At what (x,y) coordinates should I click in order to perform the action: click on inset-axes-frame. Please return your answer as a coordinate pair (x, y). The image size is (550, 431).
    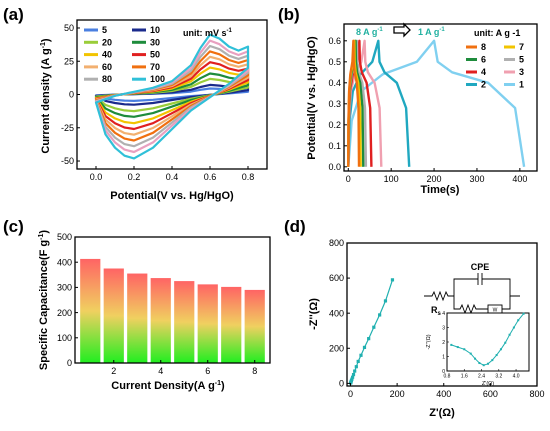
    Looking at the image, I should click on (488, 342).